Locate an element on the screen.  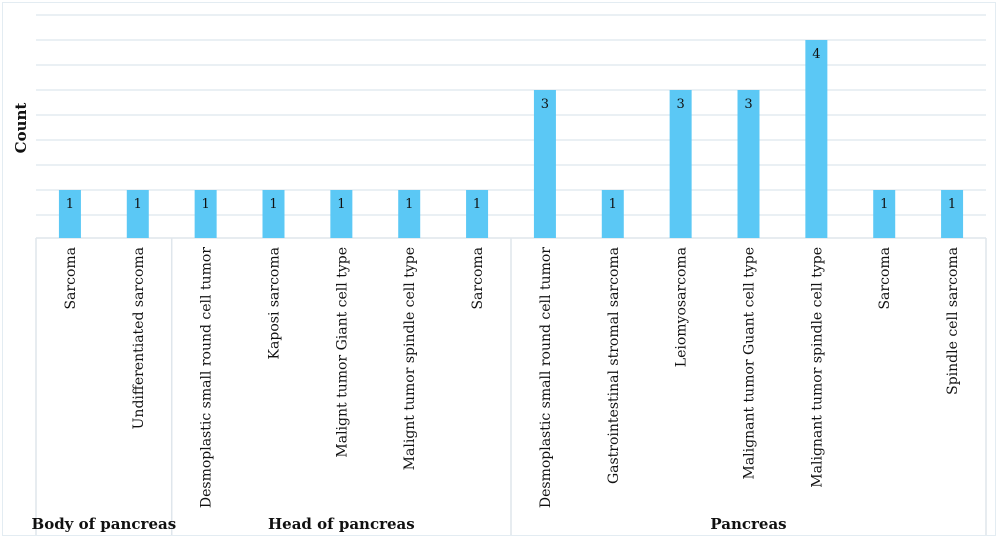
group-label: Head of pancreas is located at coordinates (341, 524).